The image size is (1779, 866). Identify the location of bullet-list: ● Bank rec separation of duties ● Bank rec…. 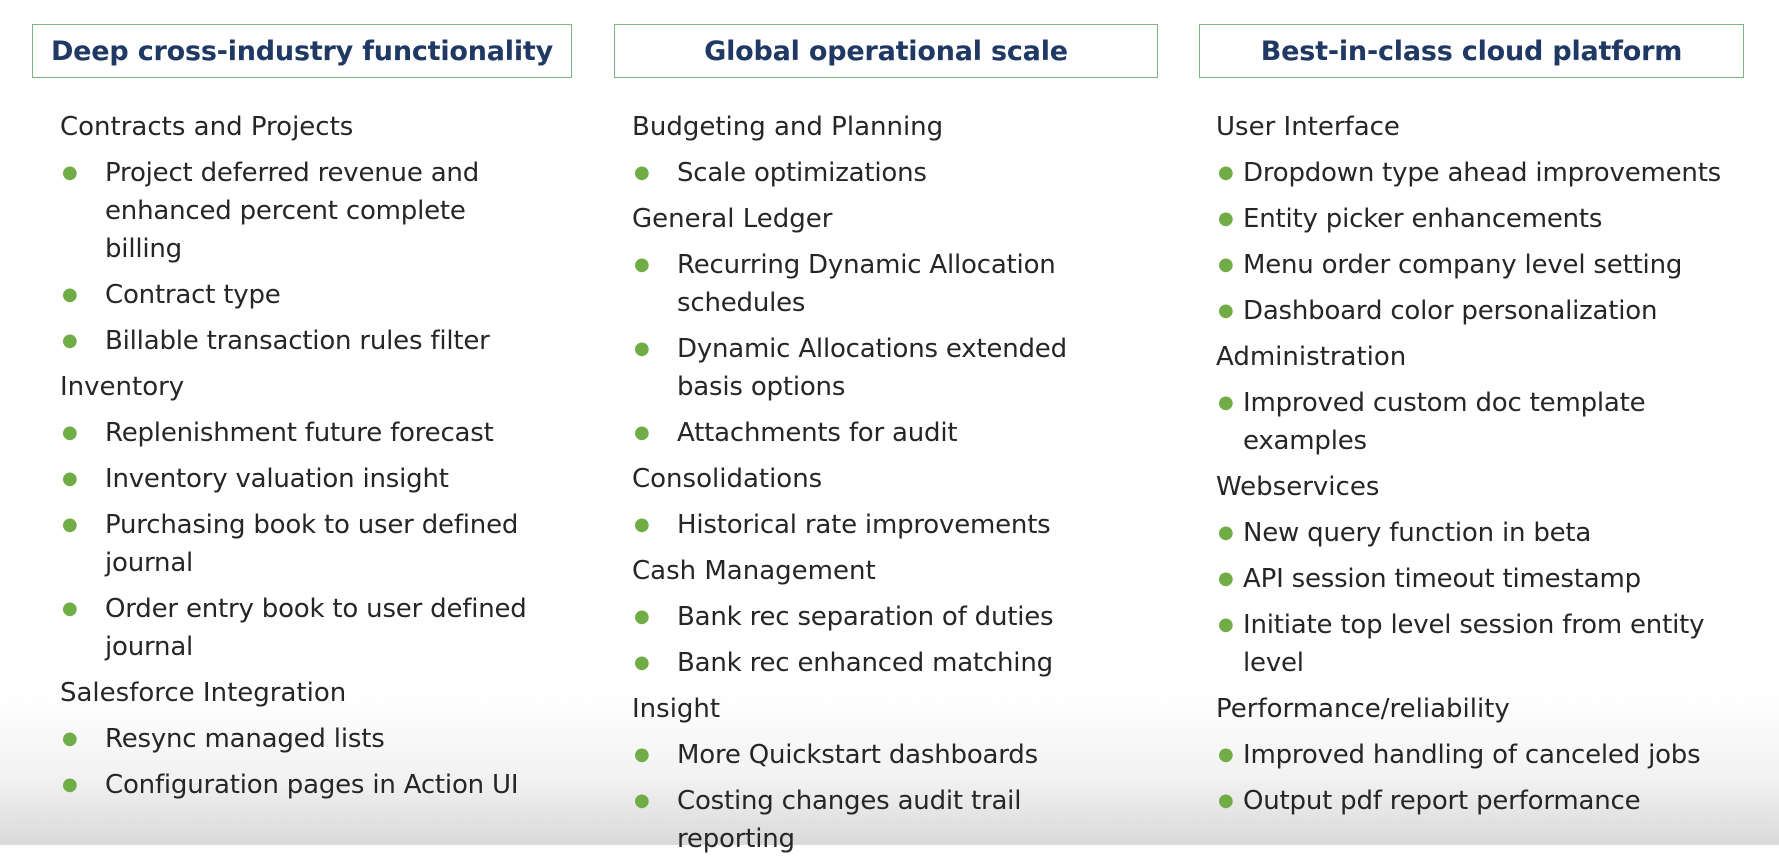
(872, 640).